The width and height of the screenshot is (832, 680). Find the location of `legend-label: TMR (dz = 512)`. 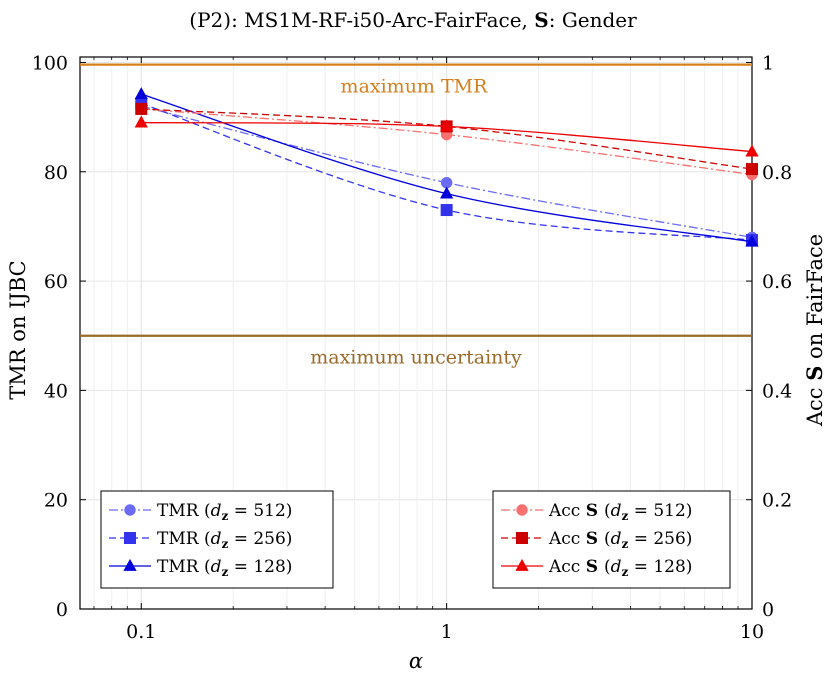

legend-label: TMR (dz = 512) is located at coordinates (224, 512).